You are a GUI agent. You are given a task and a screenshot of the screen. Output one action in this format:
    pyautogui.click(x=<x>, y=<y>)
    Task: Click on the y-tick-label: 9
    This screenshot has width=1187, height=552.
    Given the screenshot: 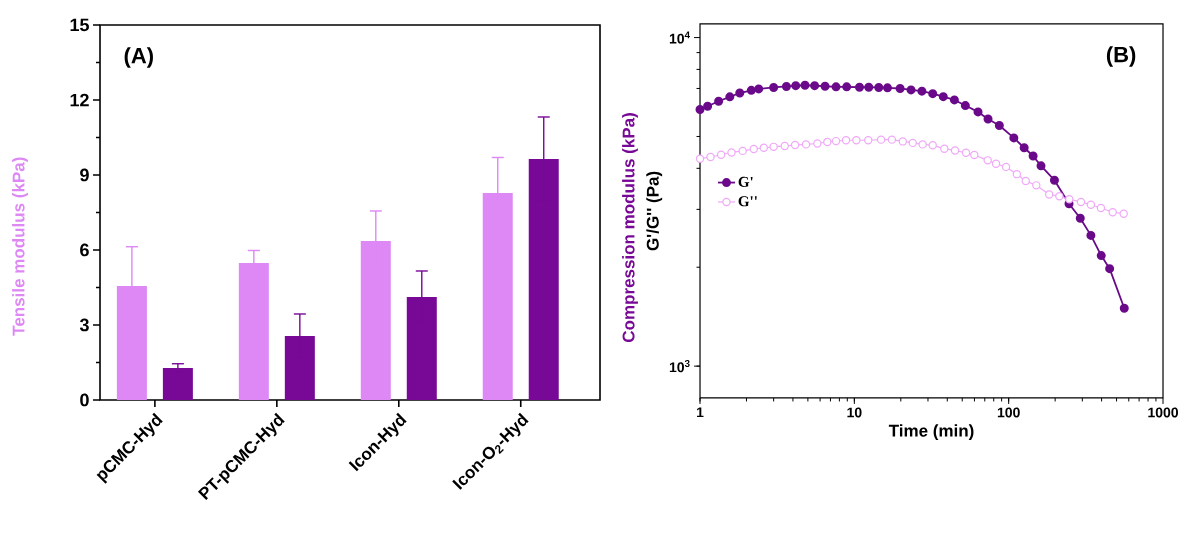 What is the action you would take?
    pyautogui.click(x=84, y=175)
    